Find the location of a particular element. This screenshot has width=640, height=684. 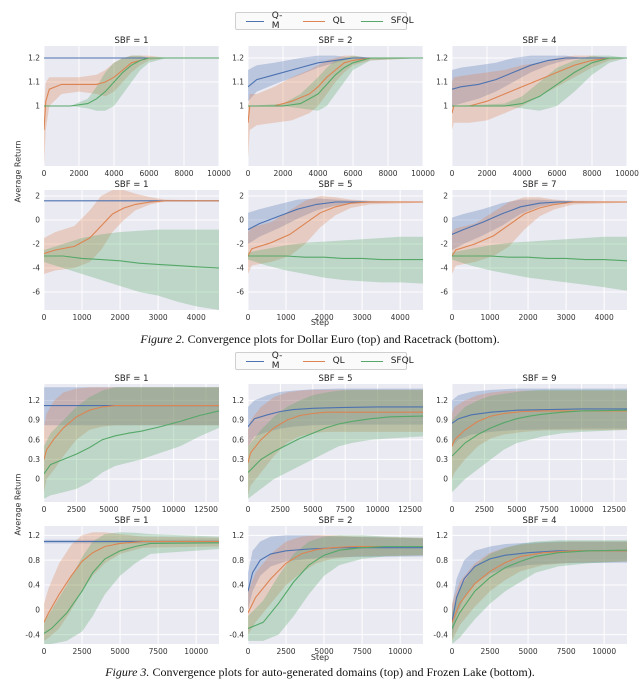

chart-8-ytick-1: 0.3 is located at coordinates (238, 459).